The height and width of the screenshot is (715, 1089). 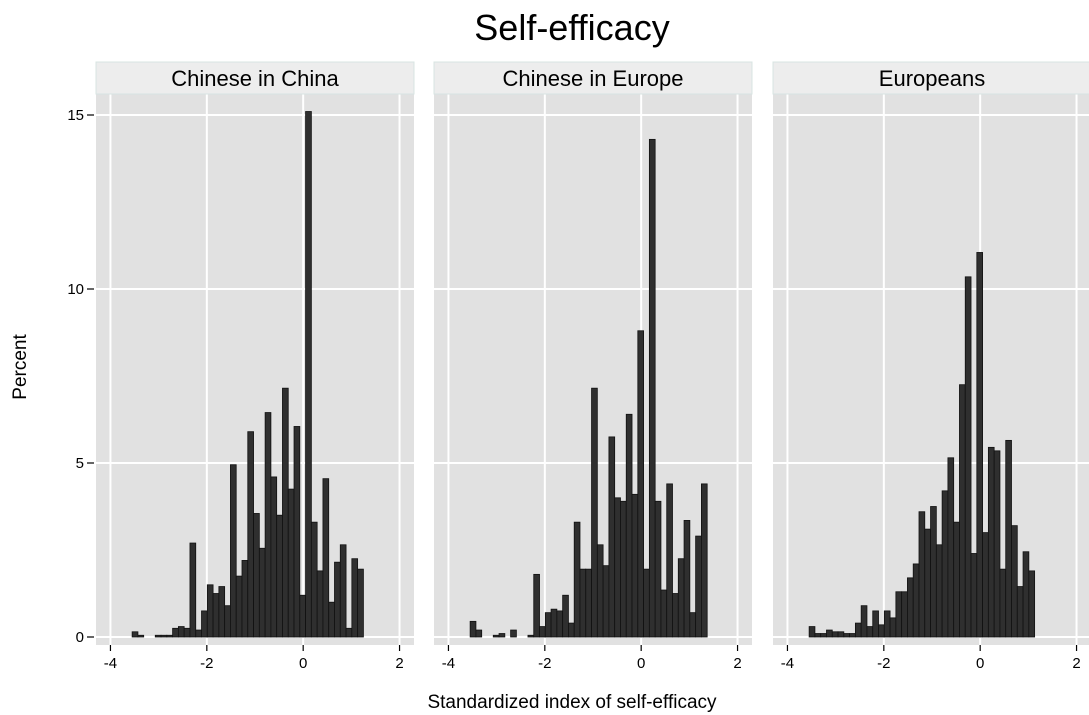 What do you see at coordinates (571, 27) in the screenshot?
I see `chart-title: Self-efficacy` at bounding box center [571, 27].